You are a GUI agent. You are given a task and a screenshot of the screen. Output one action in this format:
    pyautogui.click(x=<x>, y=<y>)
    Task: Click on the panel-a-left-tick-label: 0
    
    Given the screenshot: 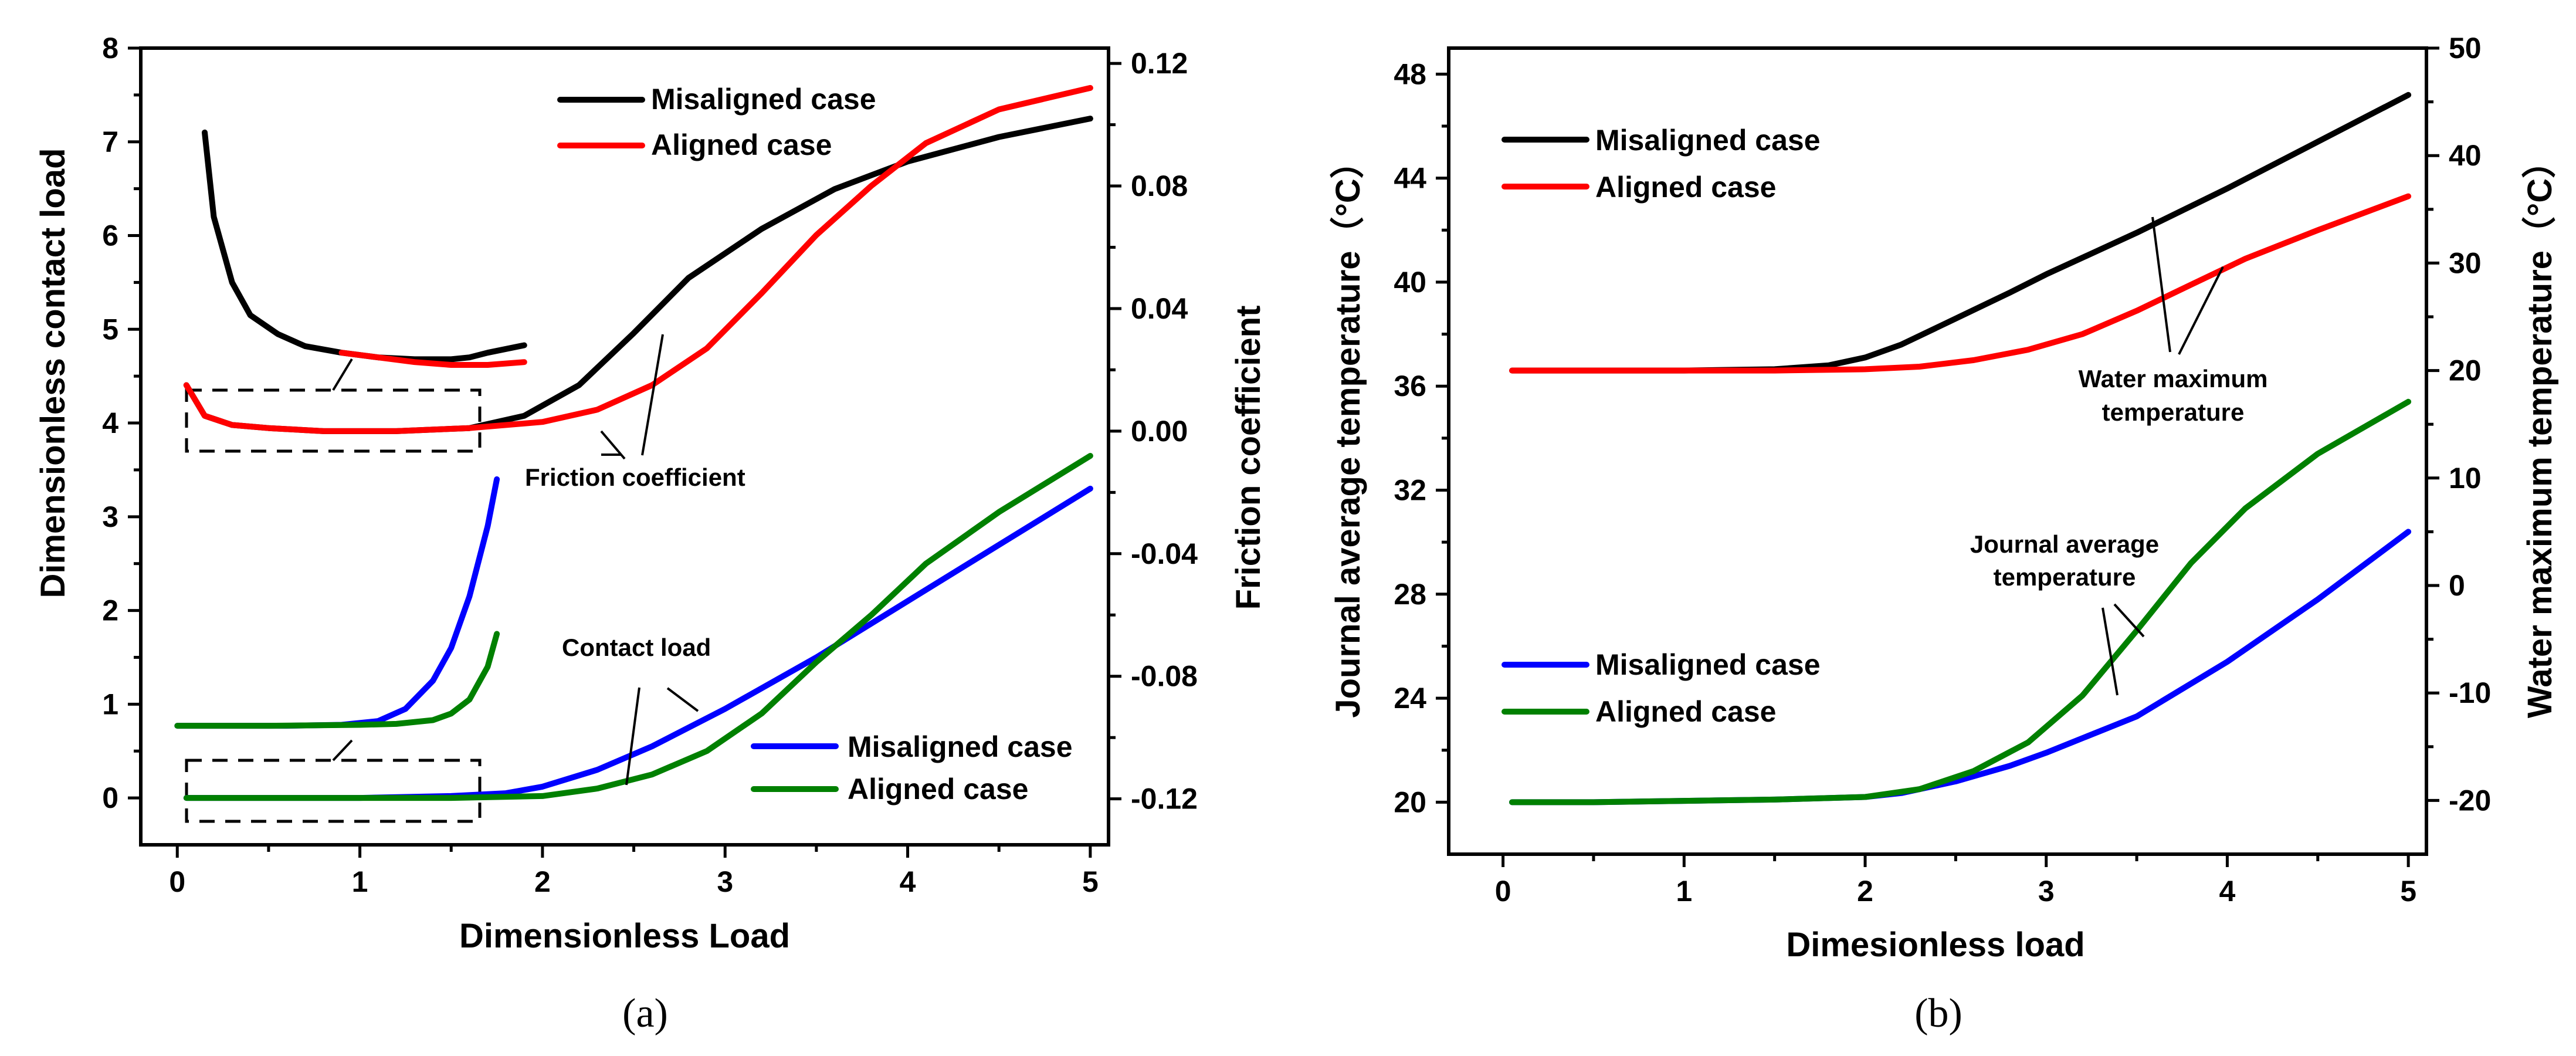 What is the action you would take?
    pyautogui.click(x=110, y=797)
    